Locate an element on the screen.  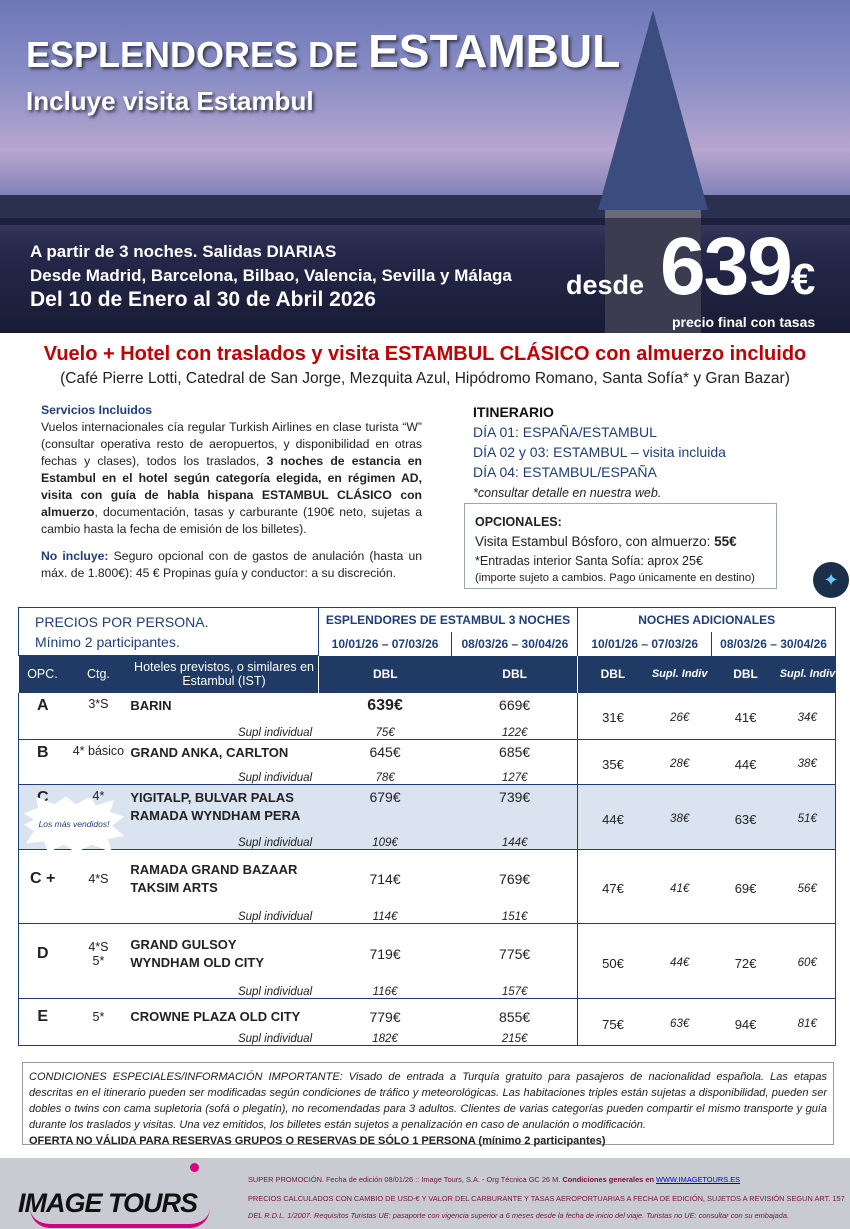
option-code: D is located at coordinates (42, 951).